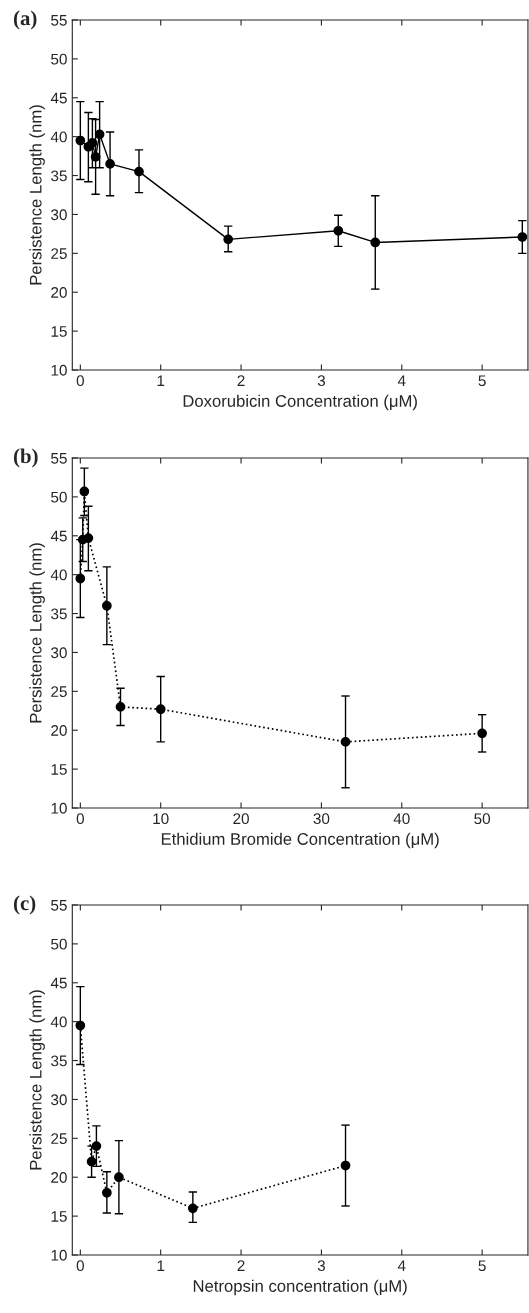 This screenshot has height=1313, width=529. Describe the element at coordinates (25, 458) in the screenshot. I see `text: (b)` at that location.